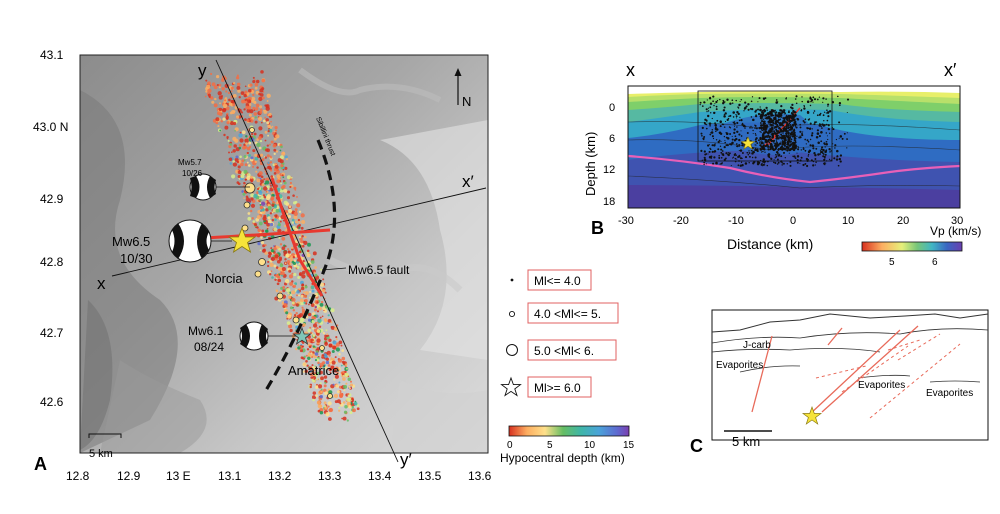 Image resolution: width=1000 pixels, height=514 pixels. I want to click on mainshock-star-amatrice, so click(302, 335).